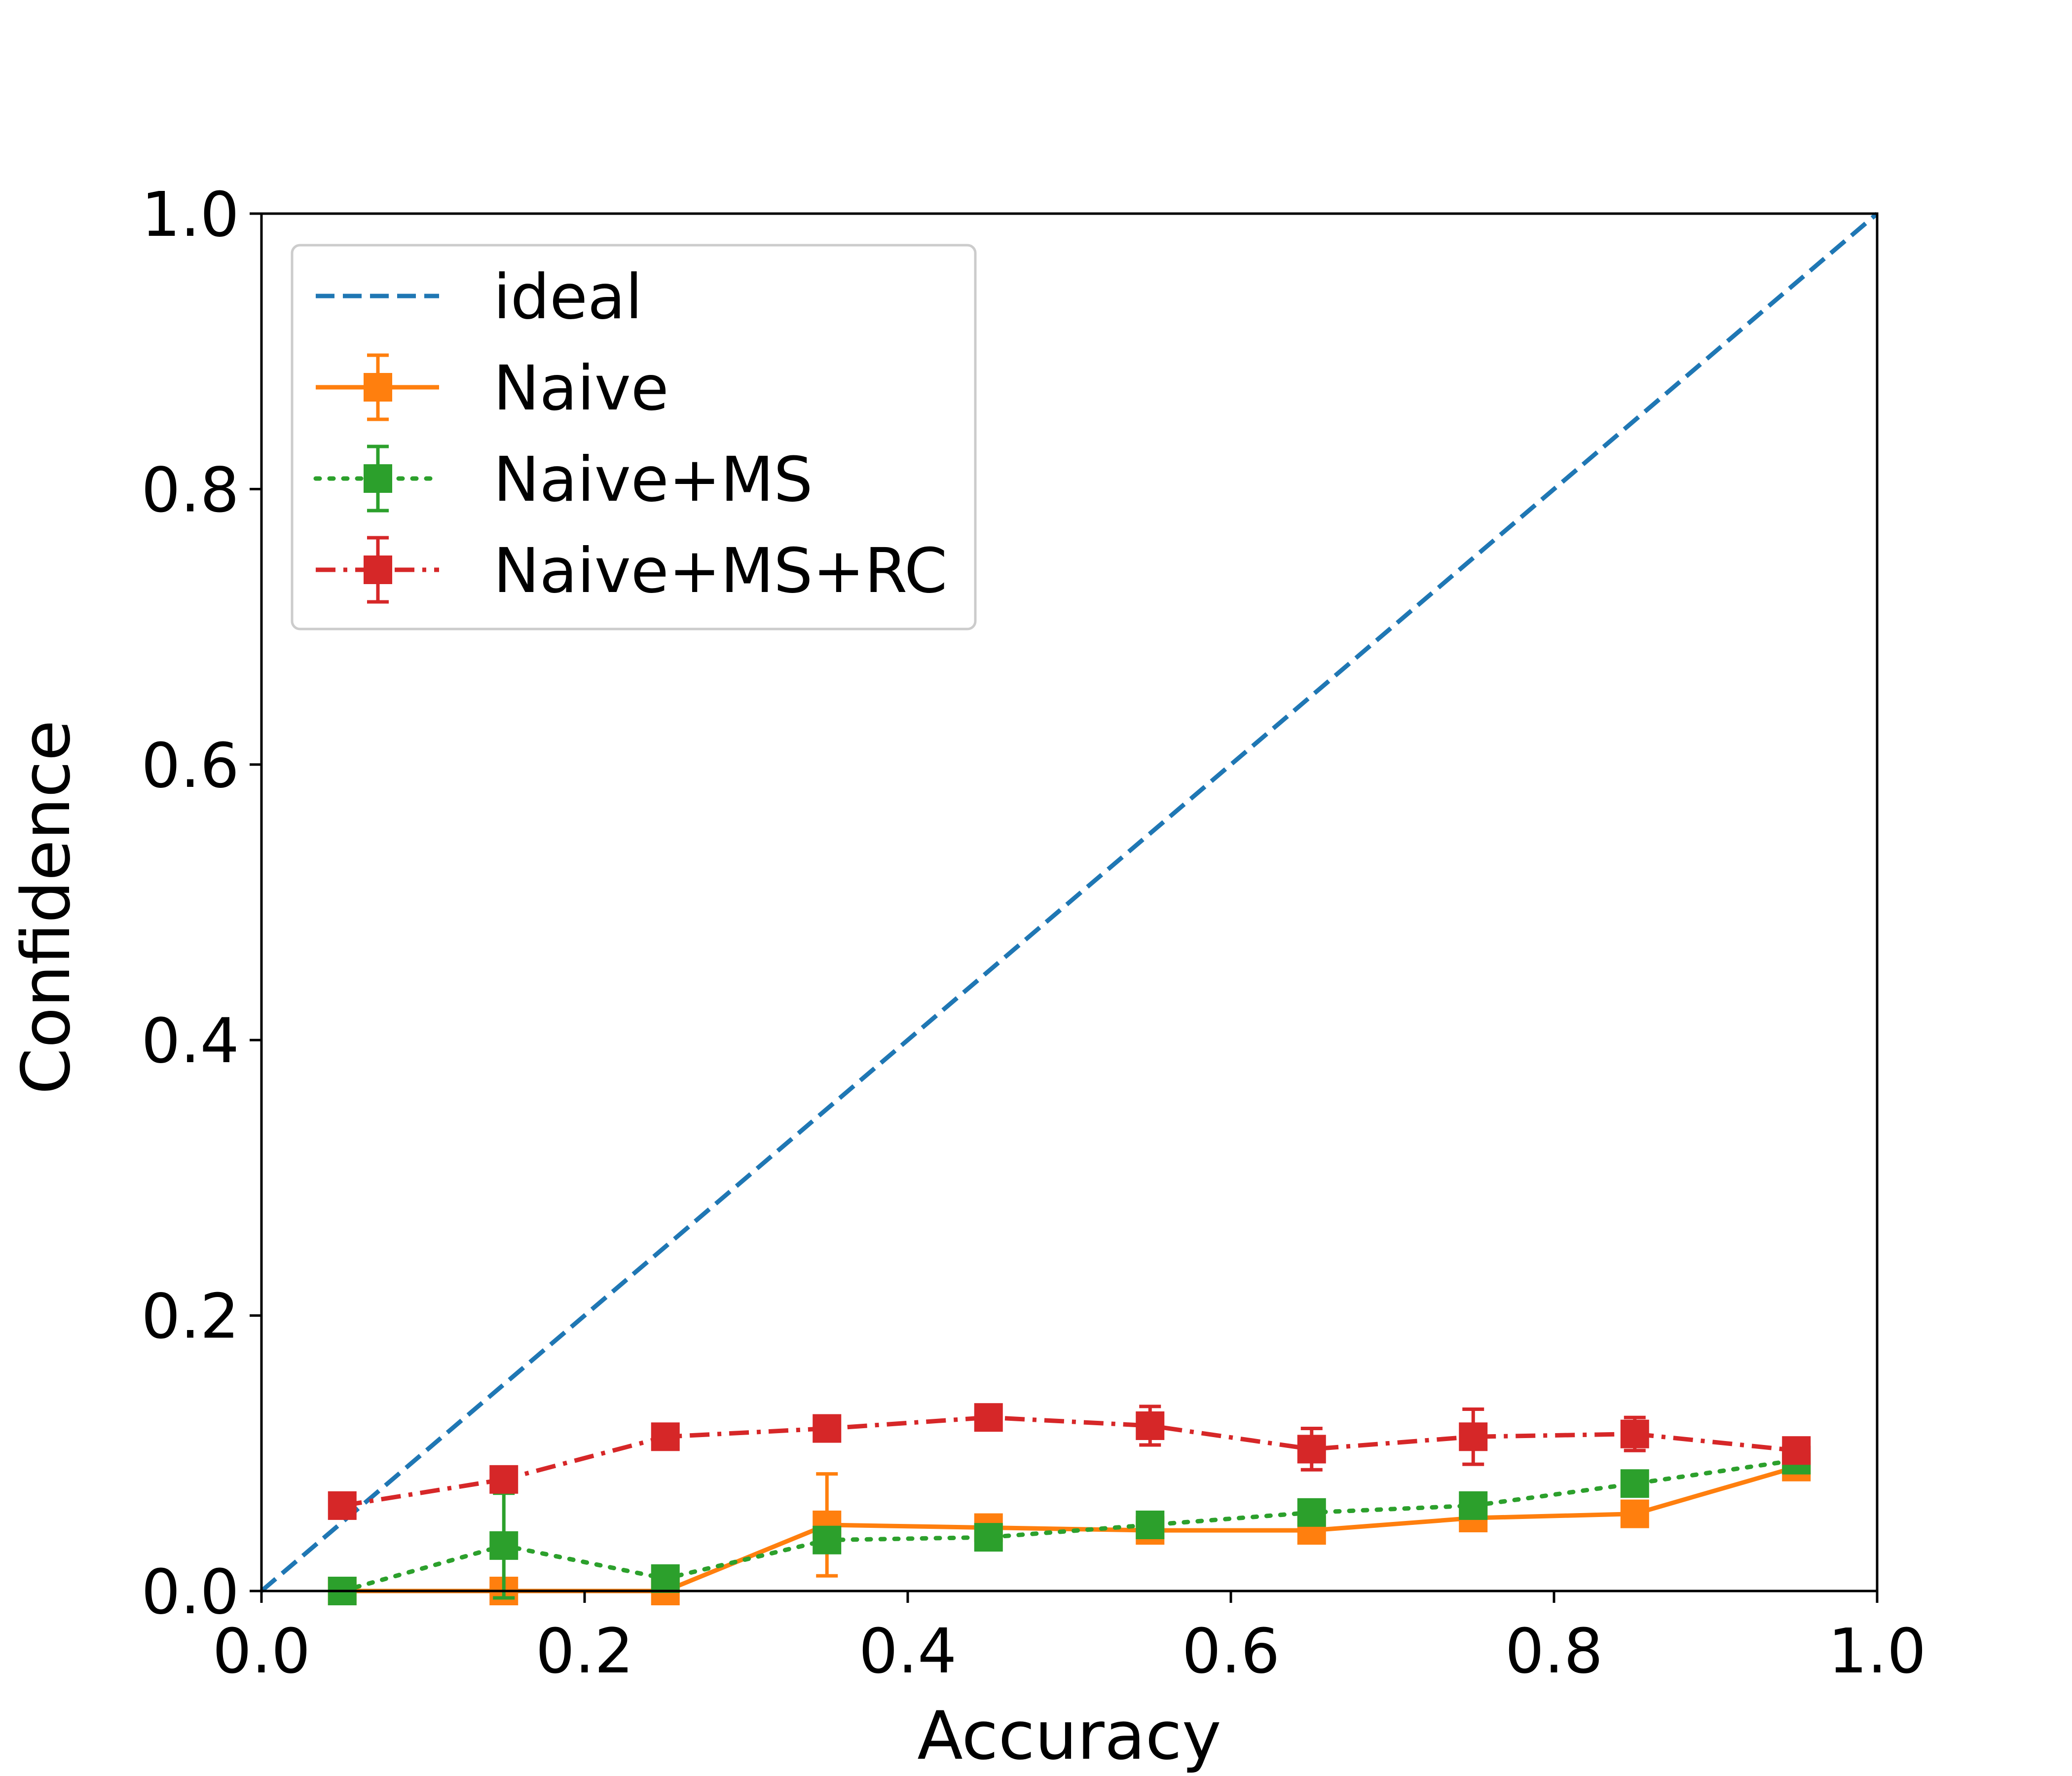 The width and height of the screenshot is (2072, 1776). Describe the element at coordinates (201, 903) in the screenshot. I see `y-axis: 0.0 0.2 0.4 0.6 0.8 1.0` at that location.